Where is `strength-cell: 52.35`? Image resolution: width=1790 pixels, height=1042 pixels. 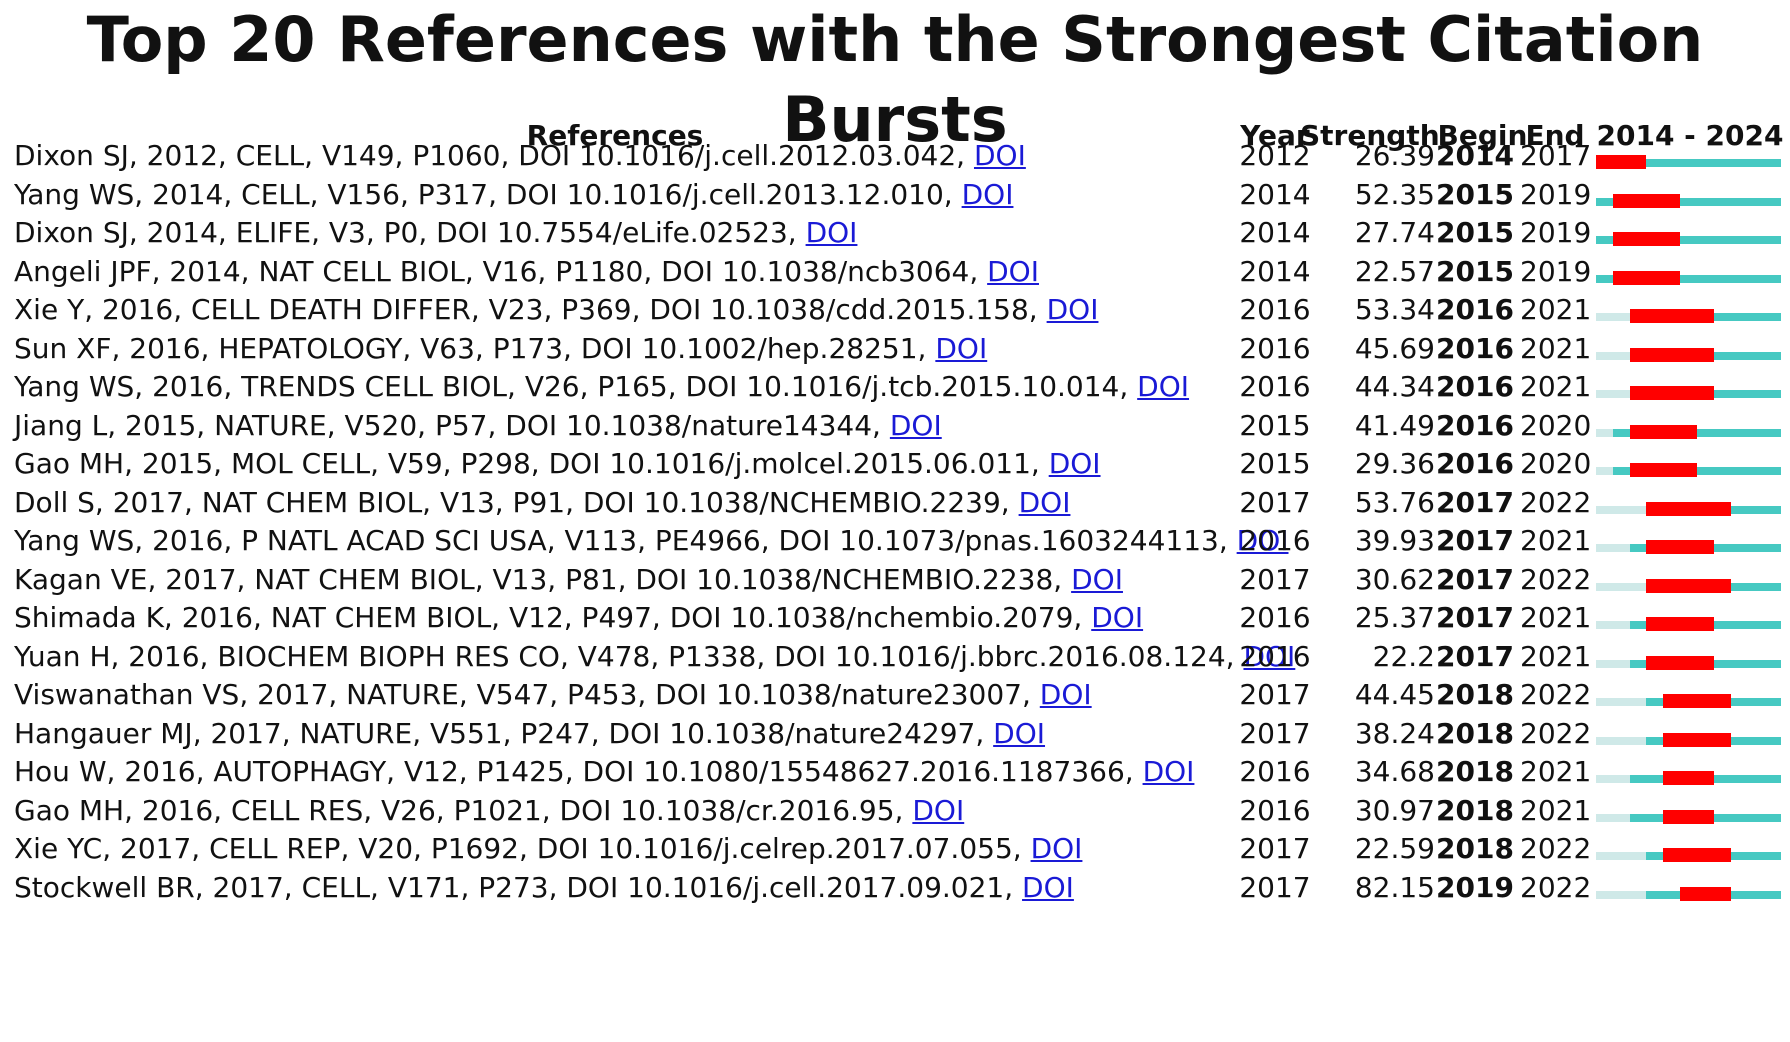 strength-cell: 52.35 is located at coordinates (1394, 194).